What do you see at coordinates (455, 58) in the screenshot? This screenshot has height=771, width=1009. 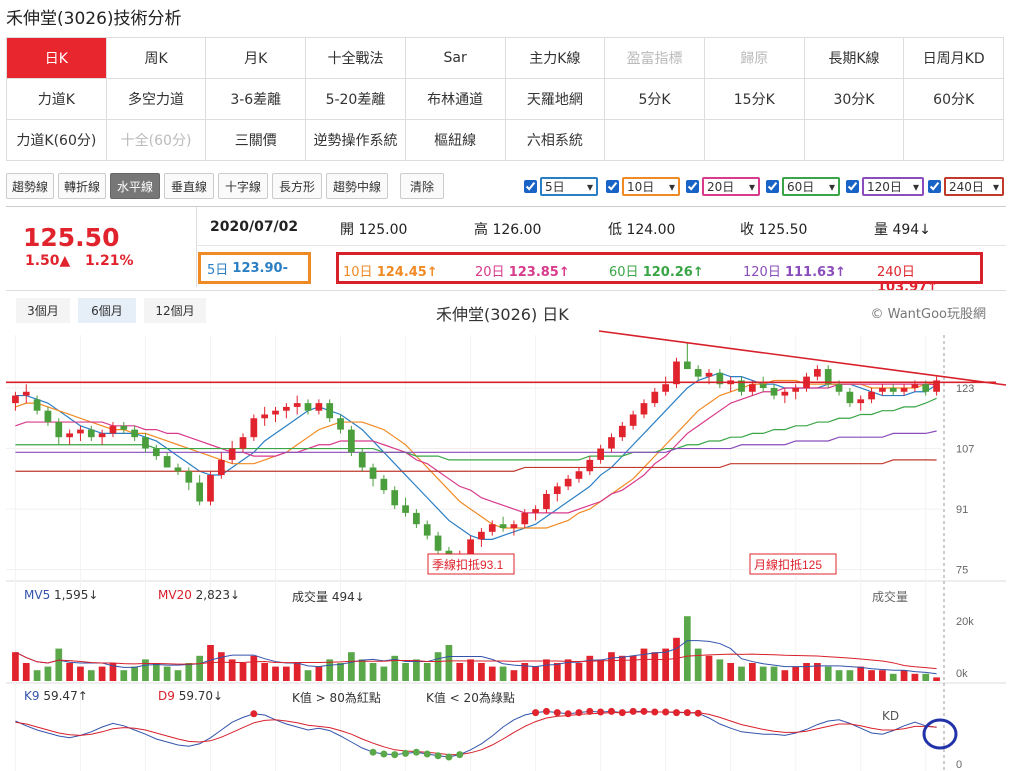 I see `menu-item: Sar` at bounding box center [455, 58].